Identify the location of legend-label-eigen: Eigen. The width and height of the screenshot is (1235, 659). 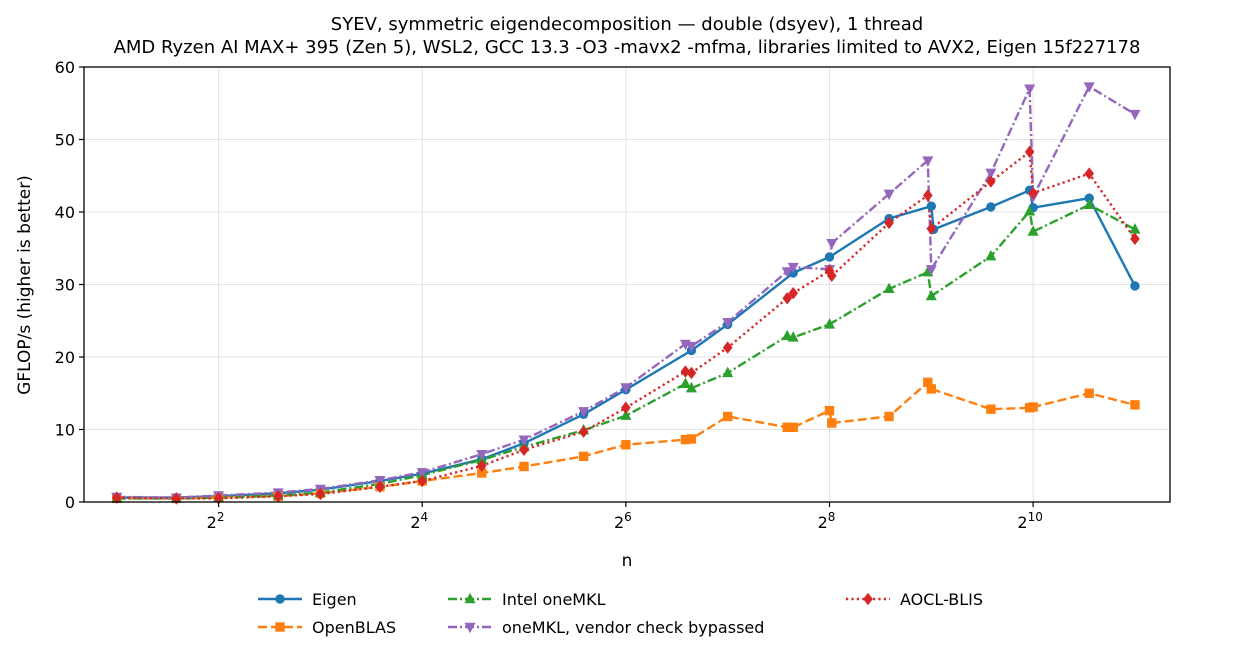
(334, 599).